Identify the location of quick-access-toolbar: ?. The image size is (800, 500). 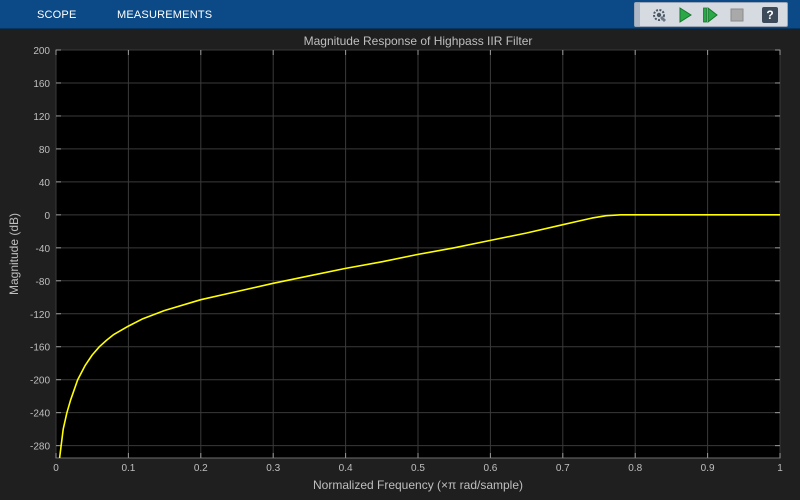
(711, 14).